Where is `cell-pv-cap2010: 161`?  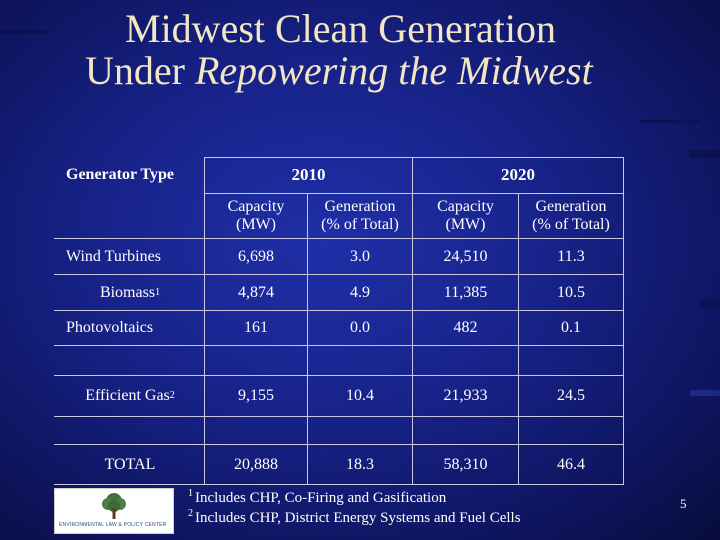
cell-pv-cap2010: 161 is located at coordinates (256, 327).